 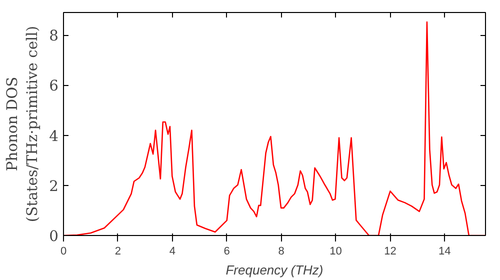 I want to click on x-tick-label: 0, so click(x=63, y=252).